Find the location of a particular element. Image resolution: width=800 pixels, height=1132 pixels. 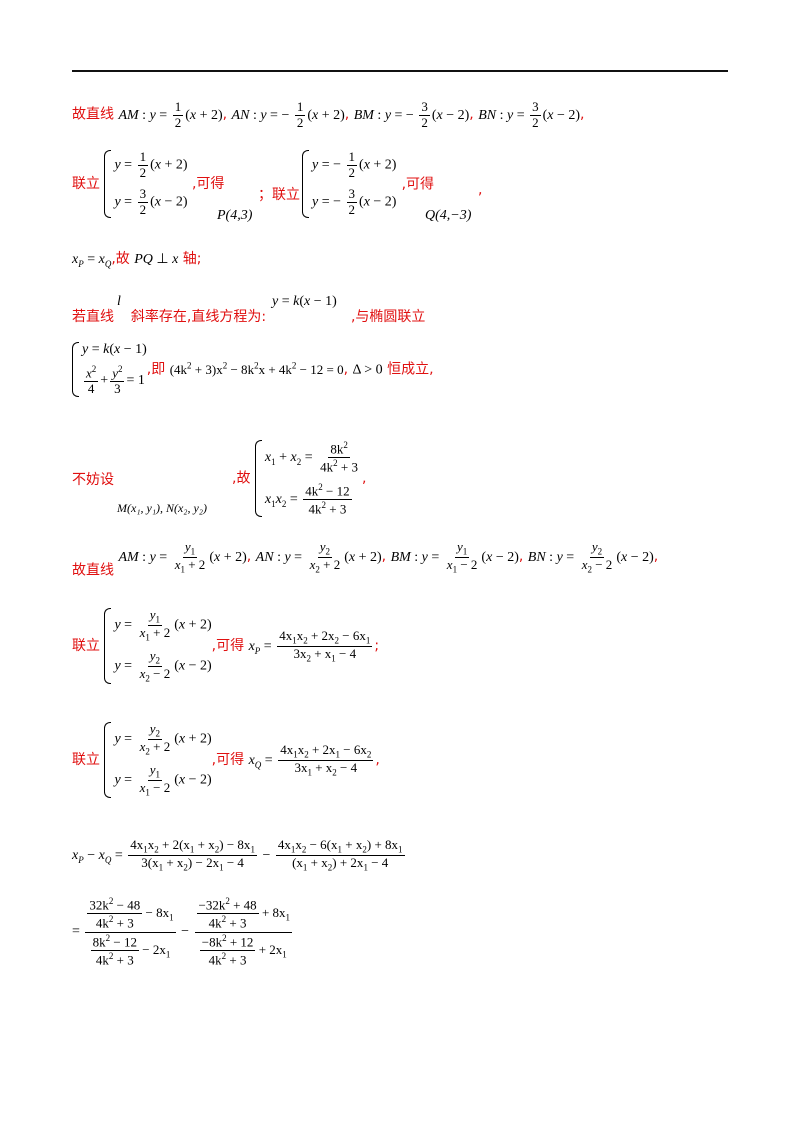

equation-system: y = k(x − 1) x2 4 + y2 3 = 1 is located at coordinates (109, 370).